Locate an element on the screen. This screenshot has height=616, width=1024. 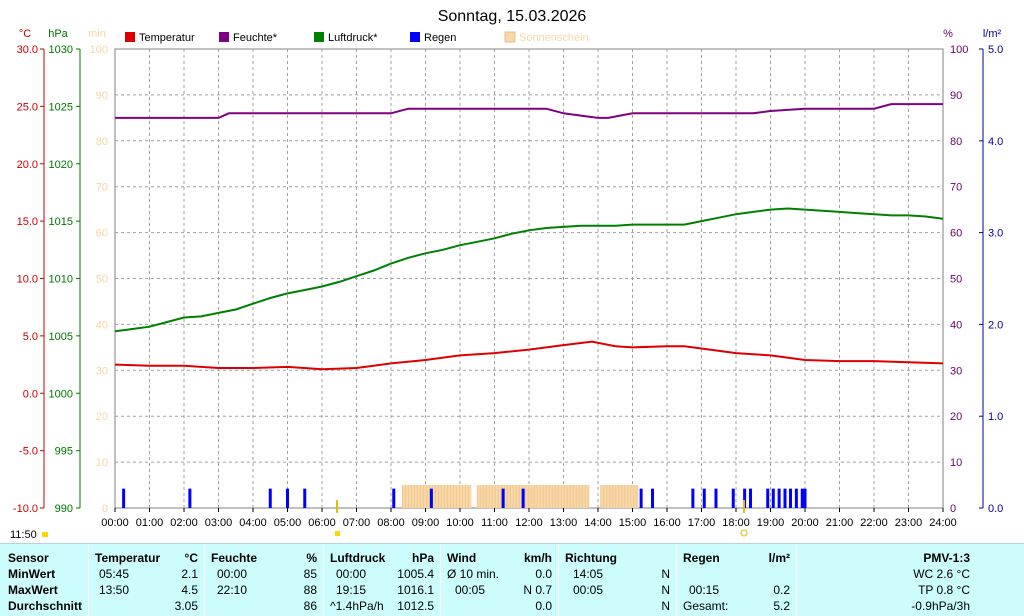
tick-label-sun: 20 is located at coordinates (102, 417).